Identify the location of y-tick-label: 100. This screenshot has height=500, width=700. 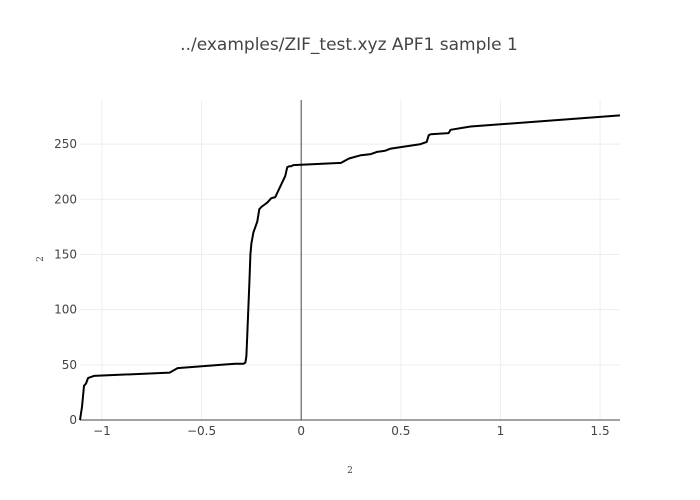
(65, 310).